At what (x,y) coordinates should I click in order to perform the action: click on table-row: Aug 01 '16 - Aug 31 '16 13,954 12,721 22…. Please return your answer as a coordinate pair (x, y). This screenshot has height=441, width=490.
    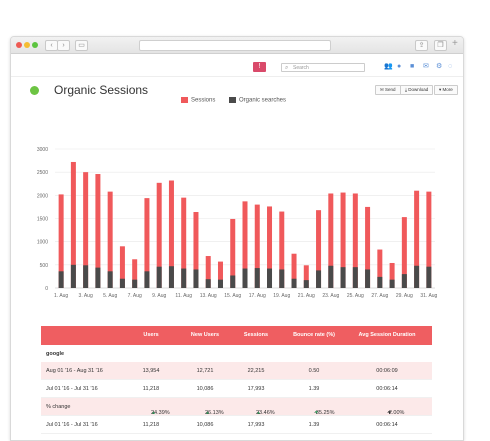
    Looking at the image, I should click on (236, 371).